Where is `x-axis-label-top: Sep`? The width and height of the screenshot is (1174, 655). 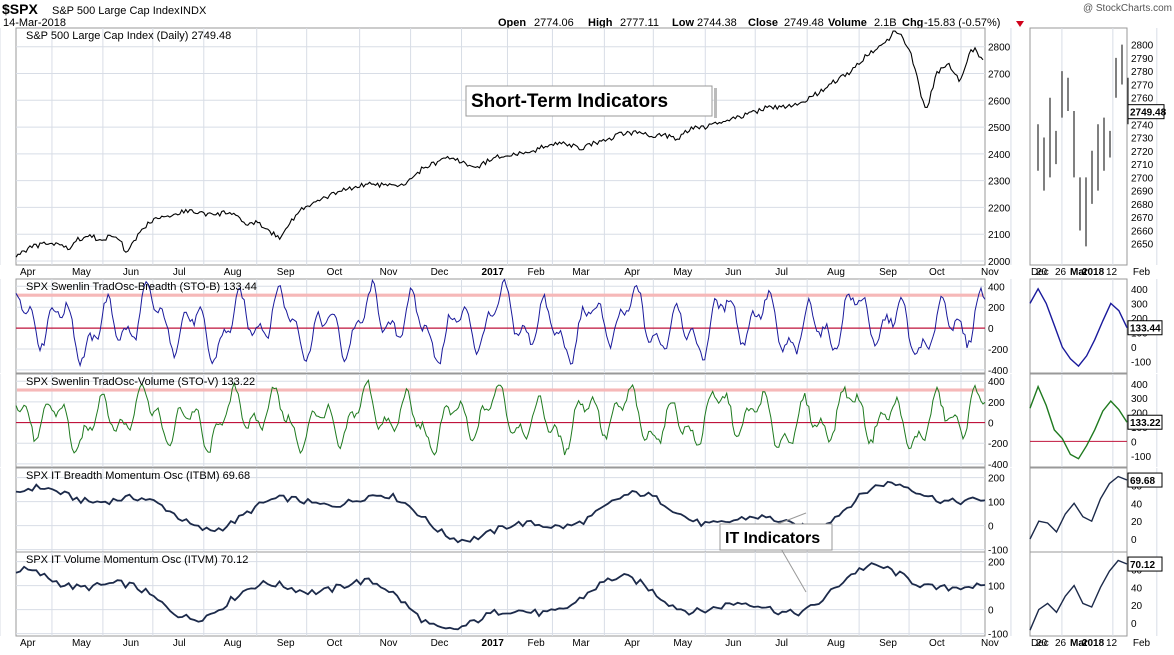 x-axis-label-top: Sep is located at coordinates (888, 272).